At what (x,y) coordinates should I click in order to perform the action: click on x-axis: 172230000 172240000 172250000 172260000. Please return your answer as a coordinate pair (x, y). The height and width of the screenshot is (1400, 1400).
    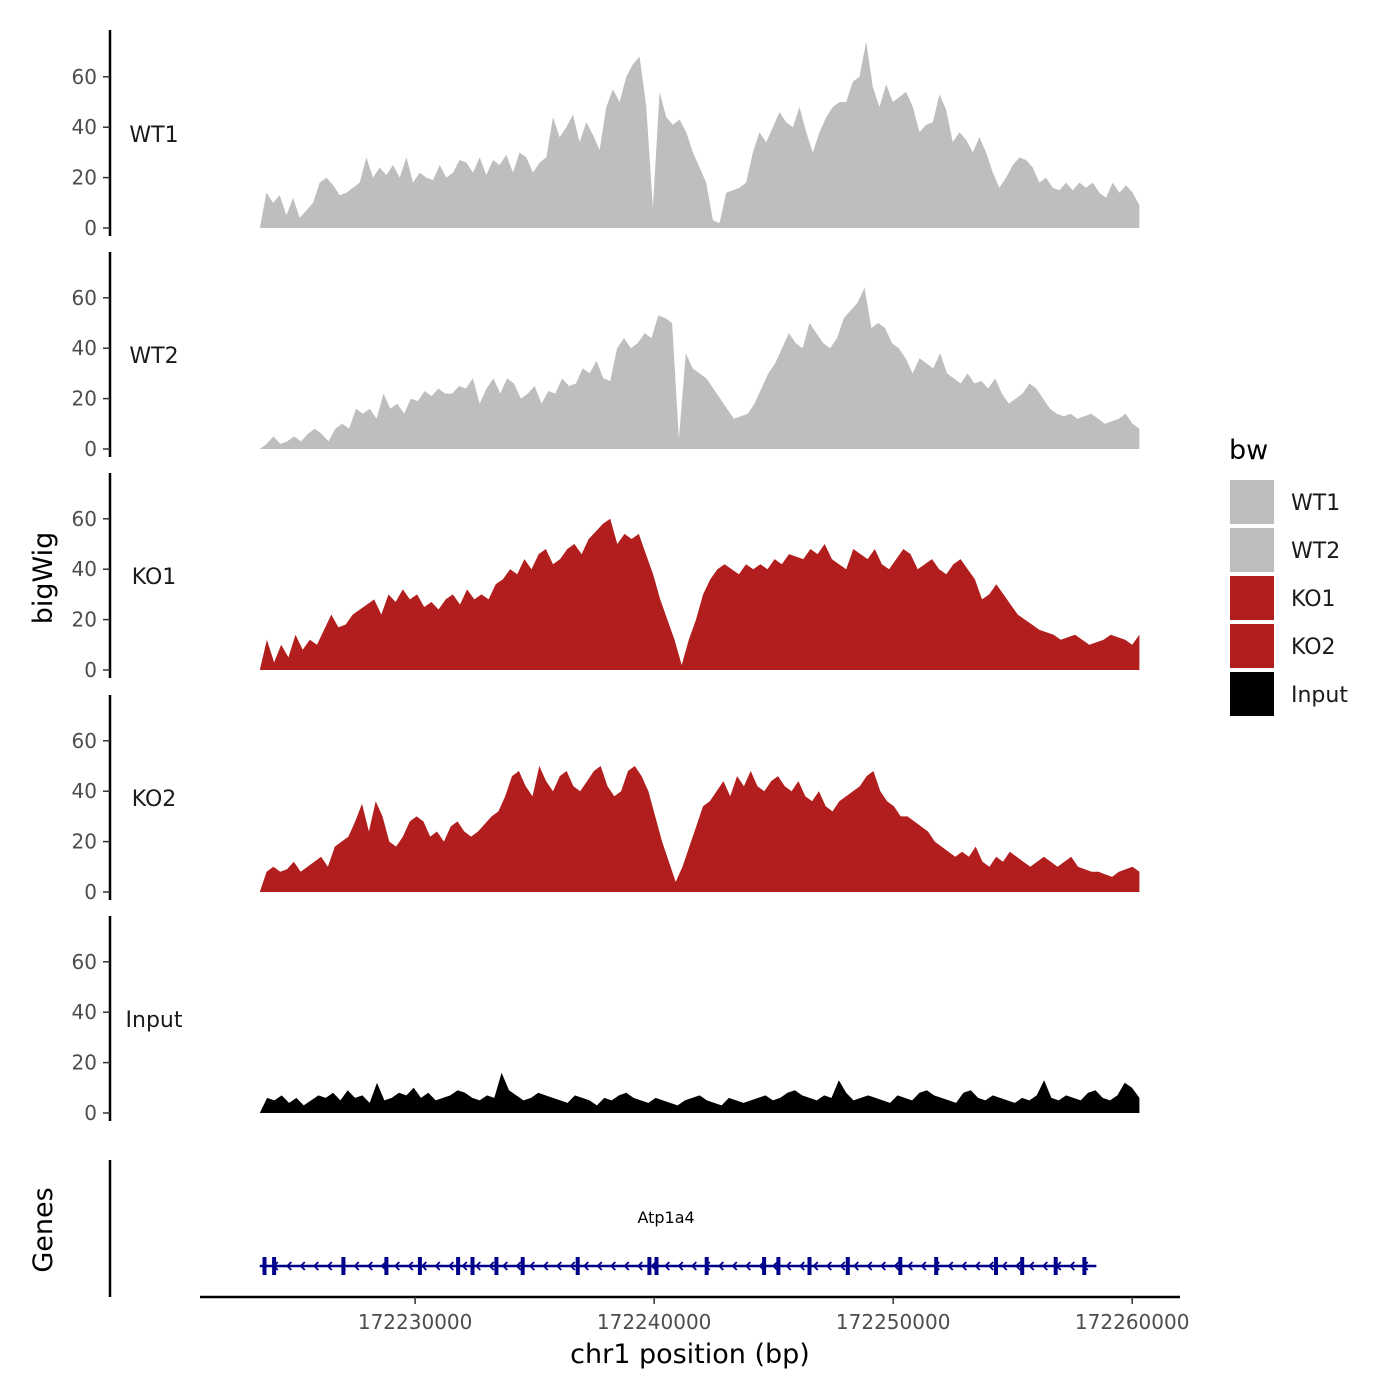
    Looking at the image, I should click on (695, 1314).